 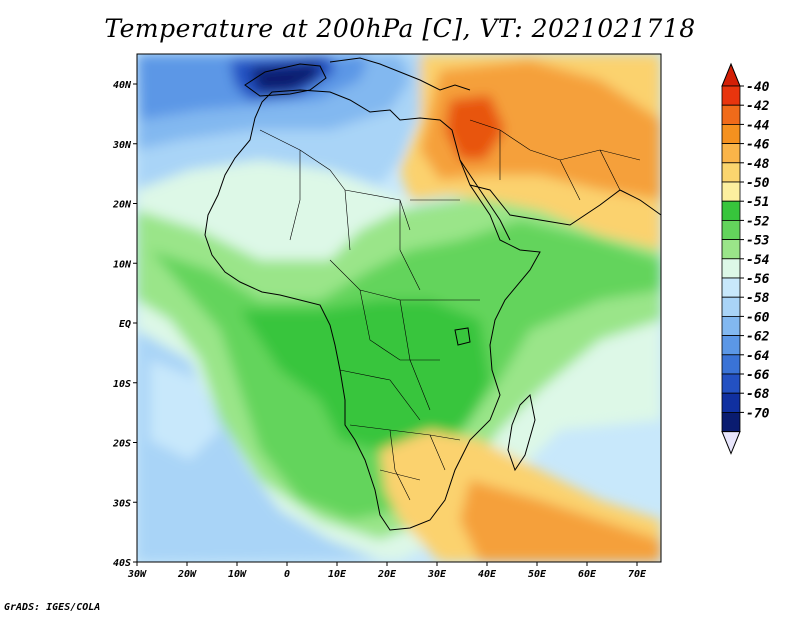 I want to click on red-sea-coastline, so click(x=485, y=200).